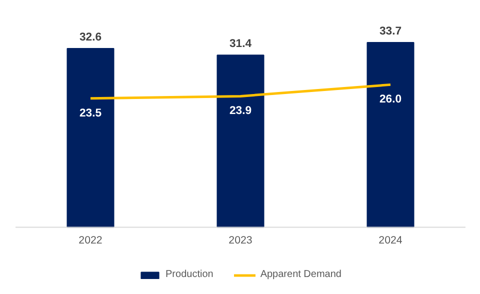 This screenshot has height=294, width=480. What do you see at coordinates (390, 100) in the screenshot?
I see `data-label: 26.0` at bounding box center [390, 100].